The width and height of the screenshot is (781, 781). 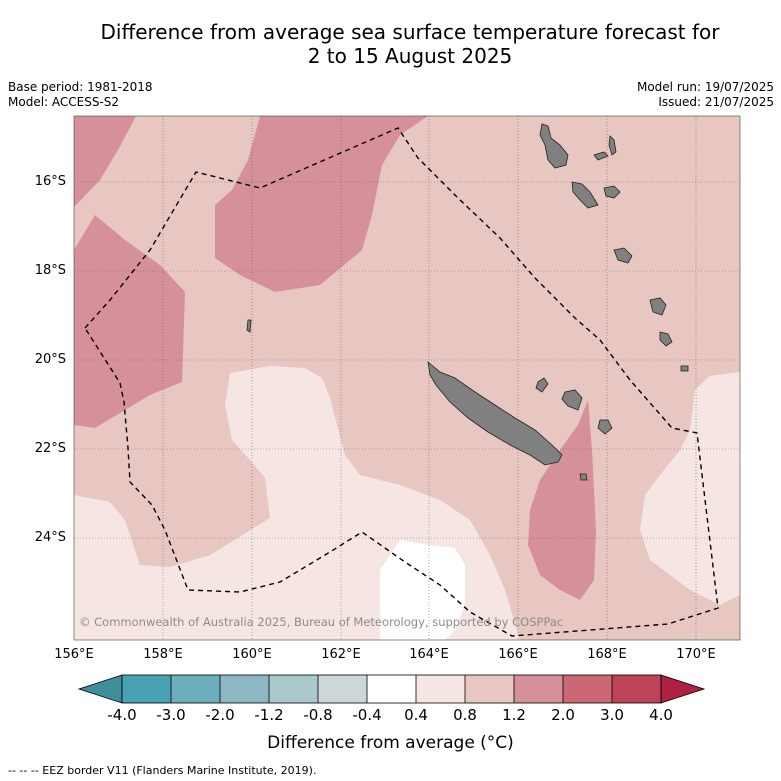 I want to click on colorbar-tick: -1.2, so click(x=269, y=715).